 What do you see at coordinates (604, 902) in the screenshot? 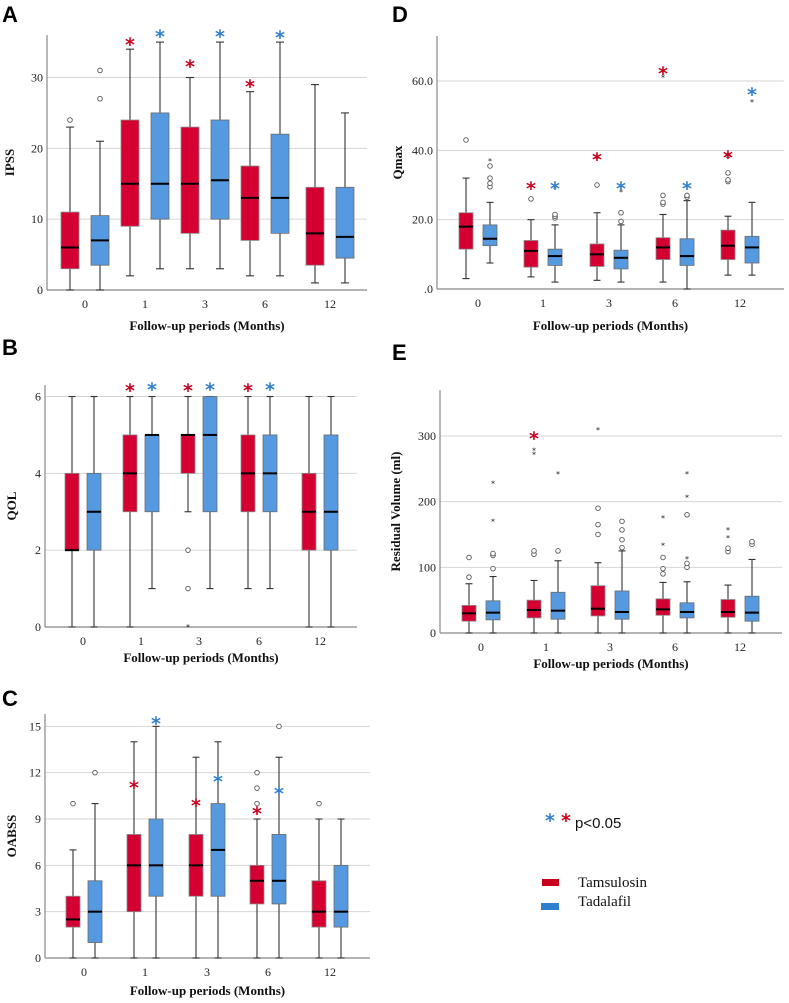
I see `legend-label-tadalafil: Tadalafil` at bounding box center [604, 902].